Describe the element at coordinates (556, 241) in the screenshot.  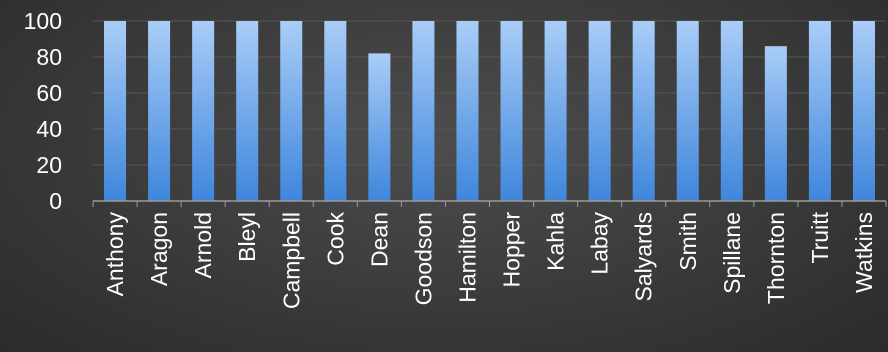
I see `x-tick-label: Kahla` at that location.